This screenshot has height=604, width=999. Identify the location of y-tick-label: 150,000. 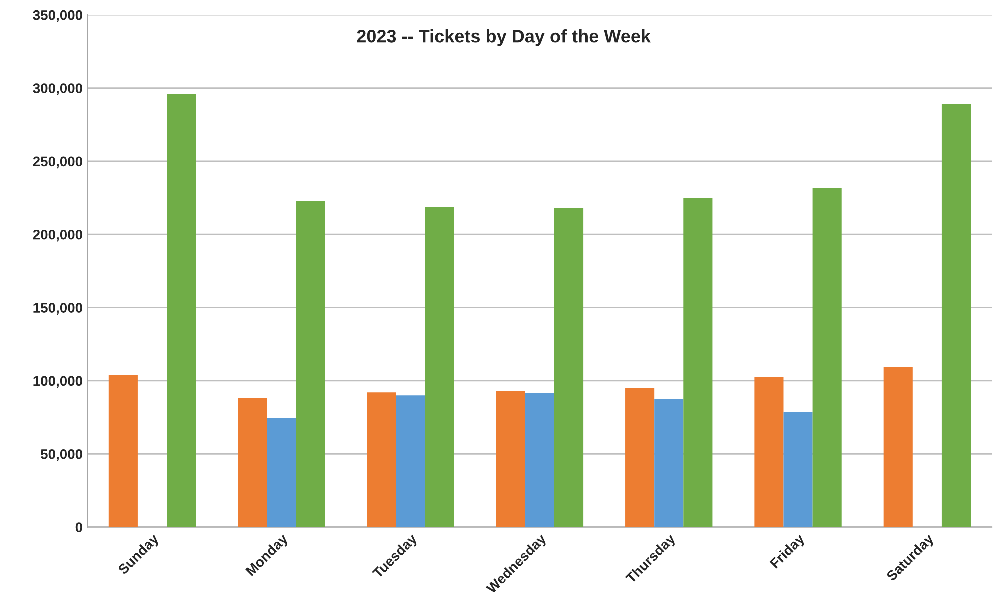
(58, 309).